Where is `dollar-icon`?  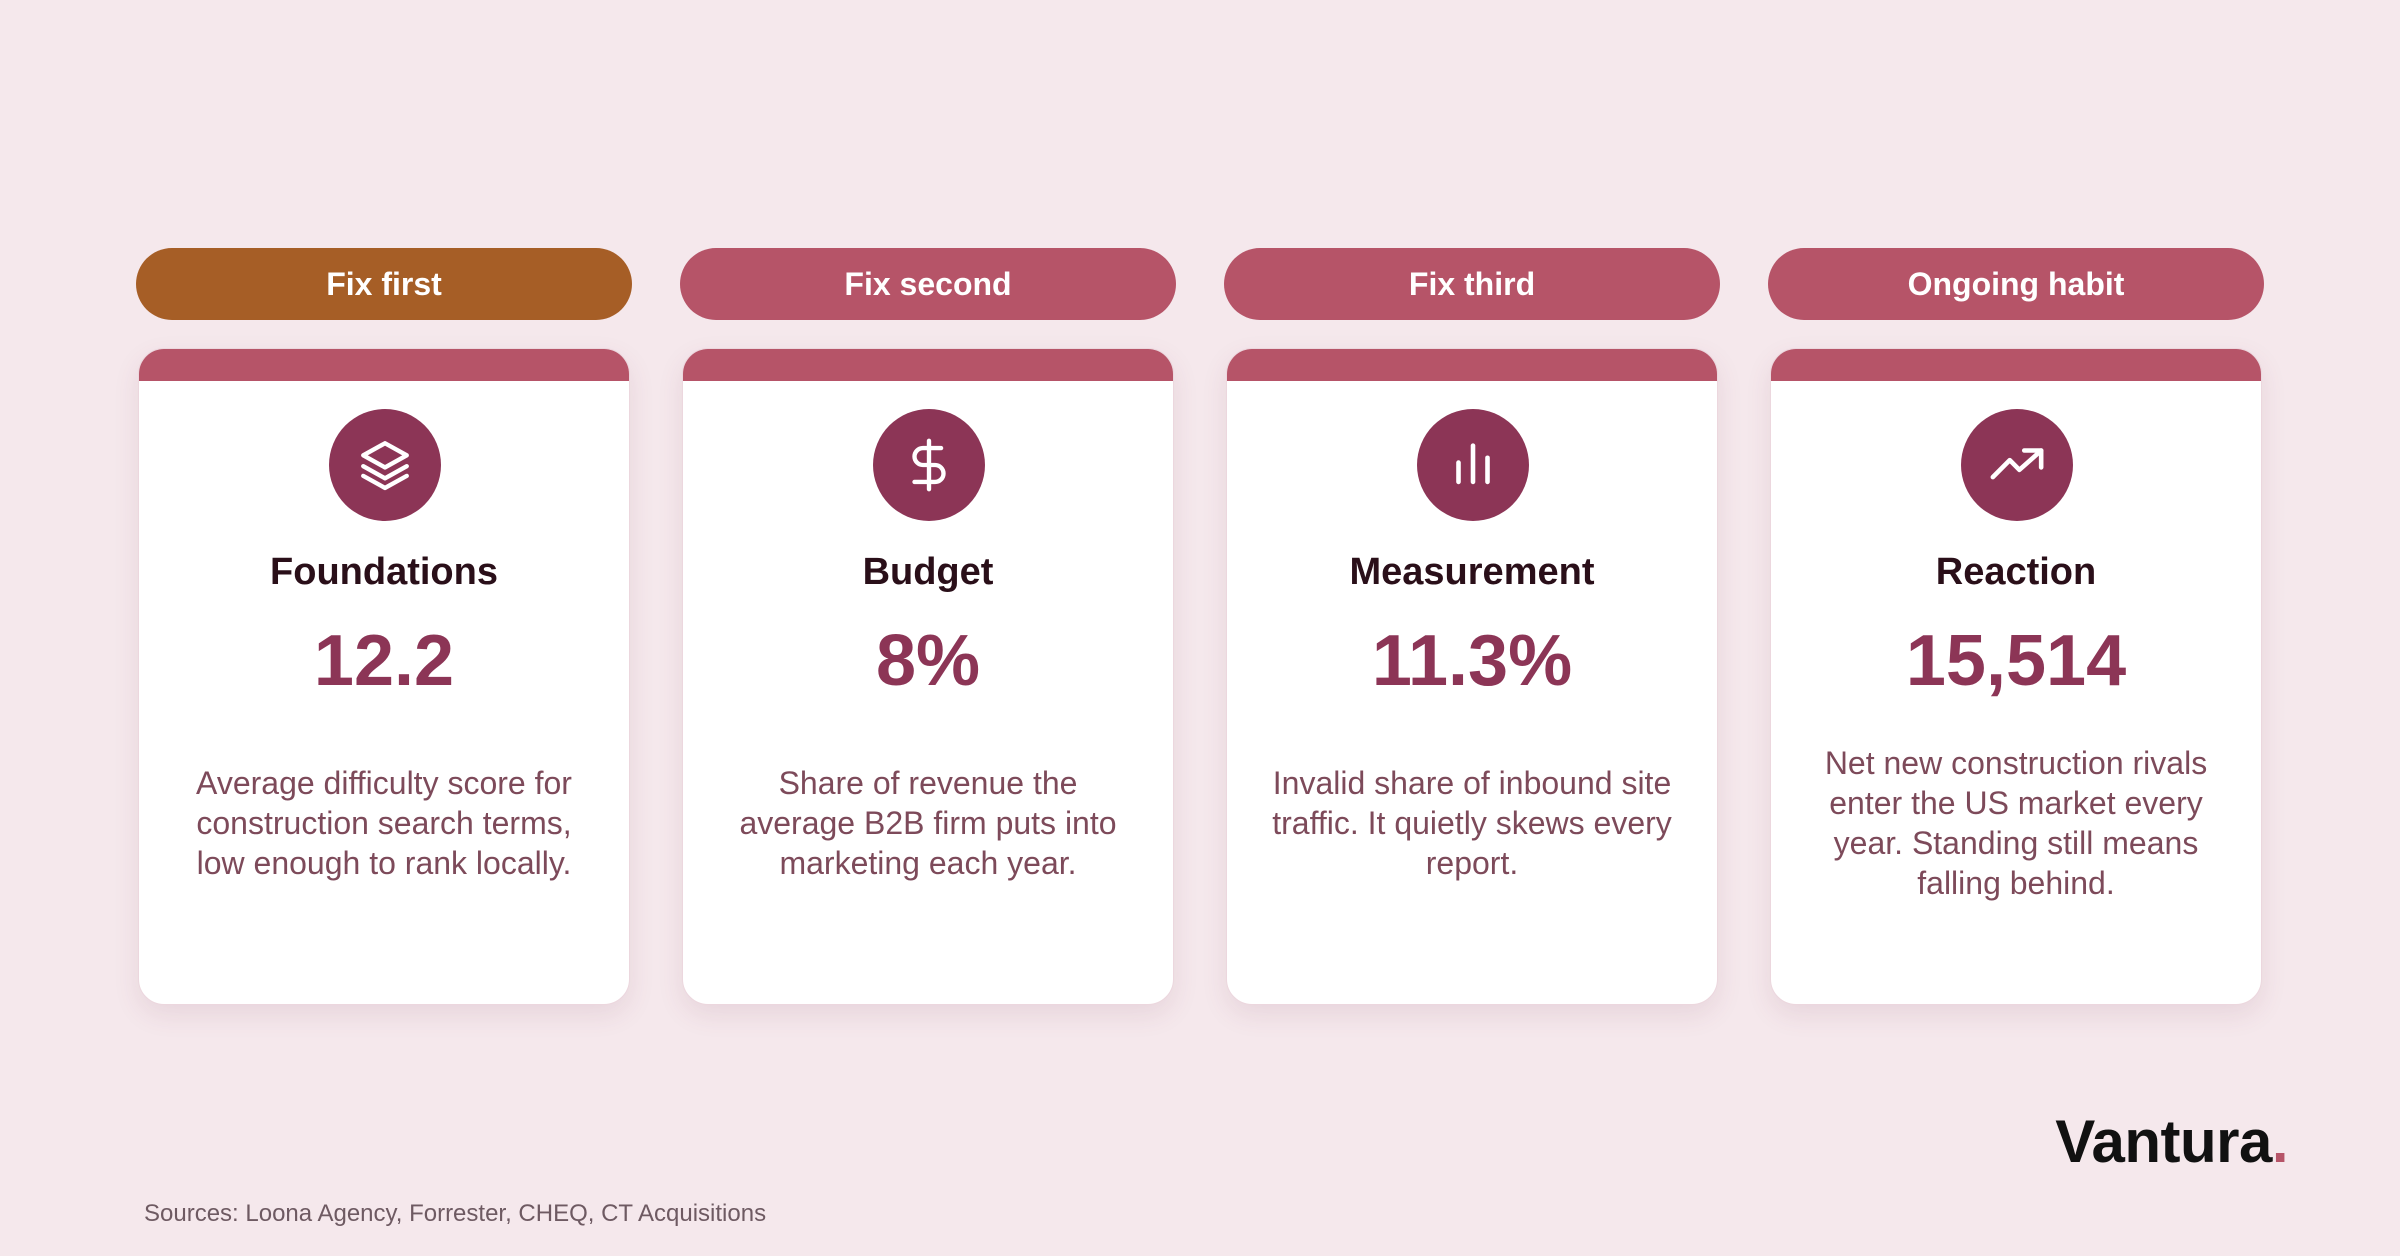 dollar-icon is located at coordinates (929, 465).